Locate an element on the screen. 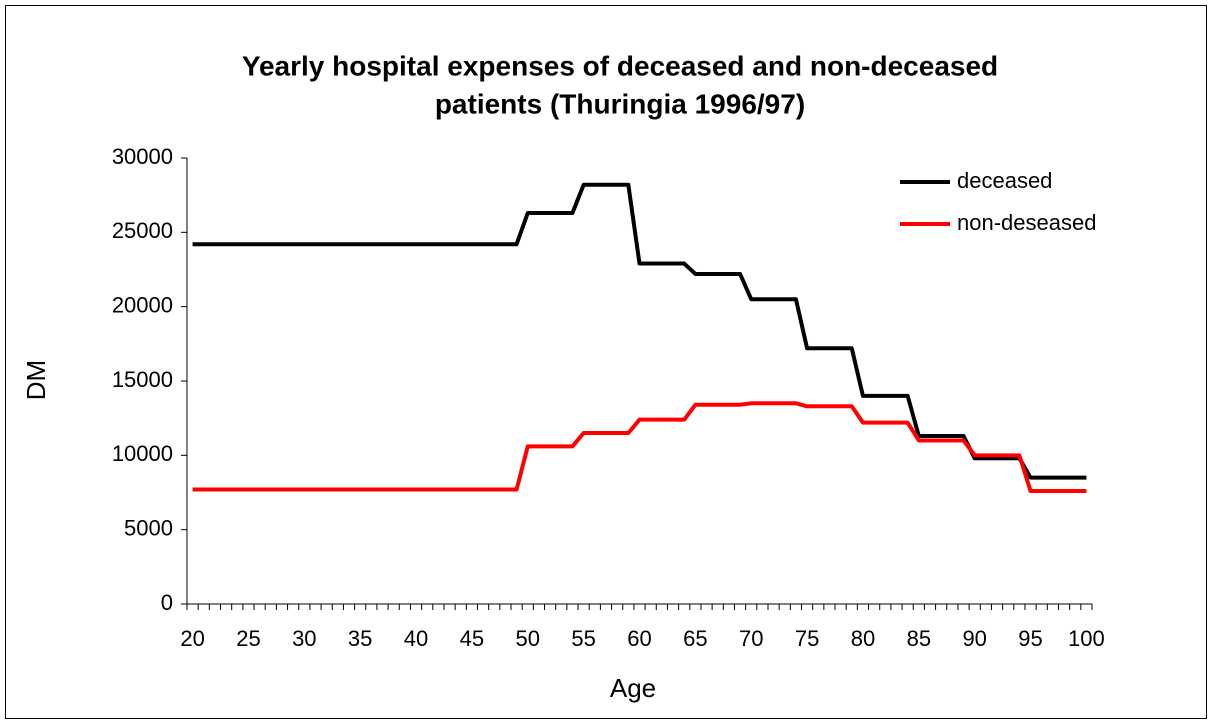 The width and height of the screenshot is (1213, 724). chart-title: patients (Thuringia 1996/97) is located at coordinates (620, 103).